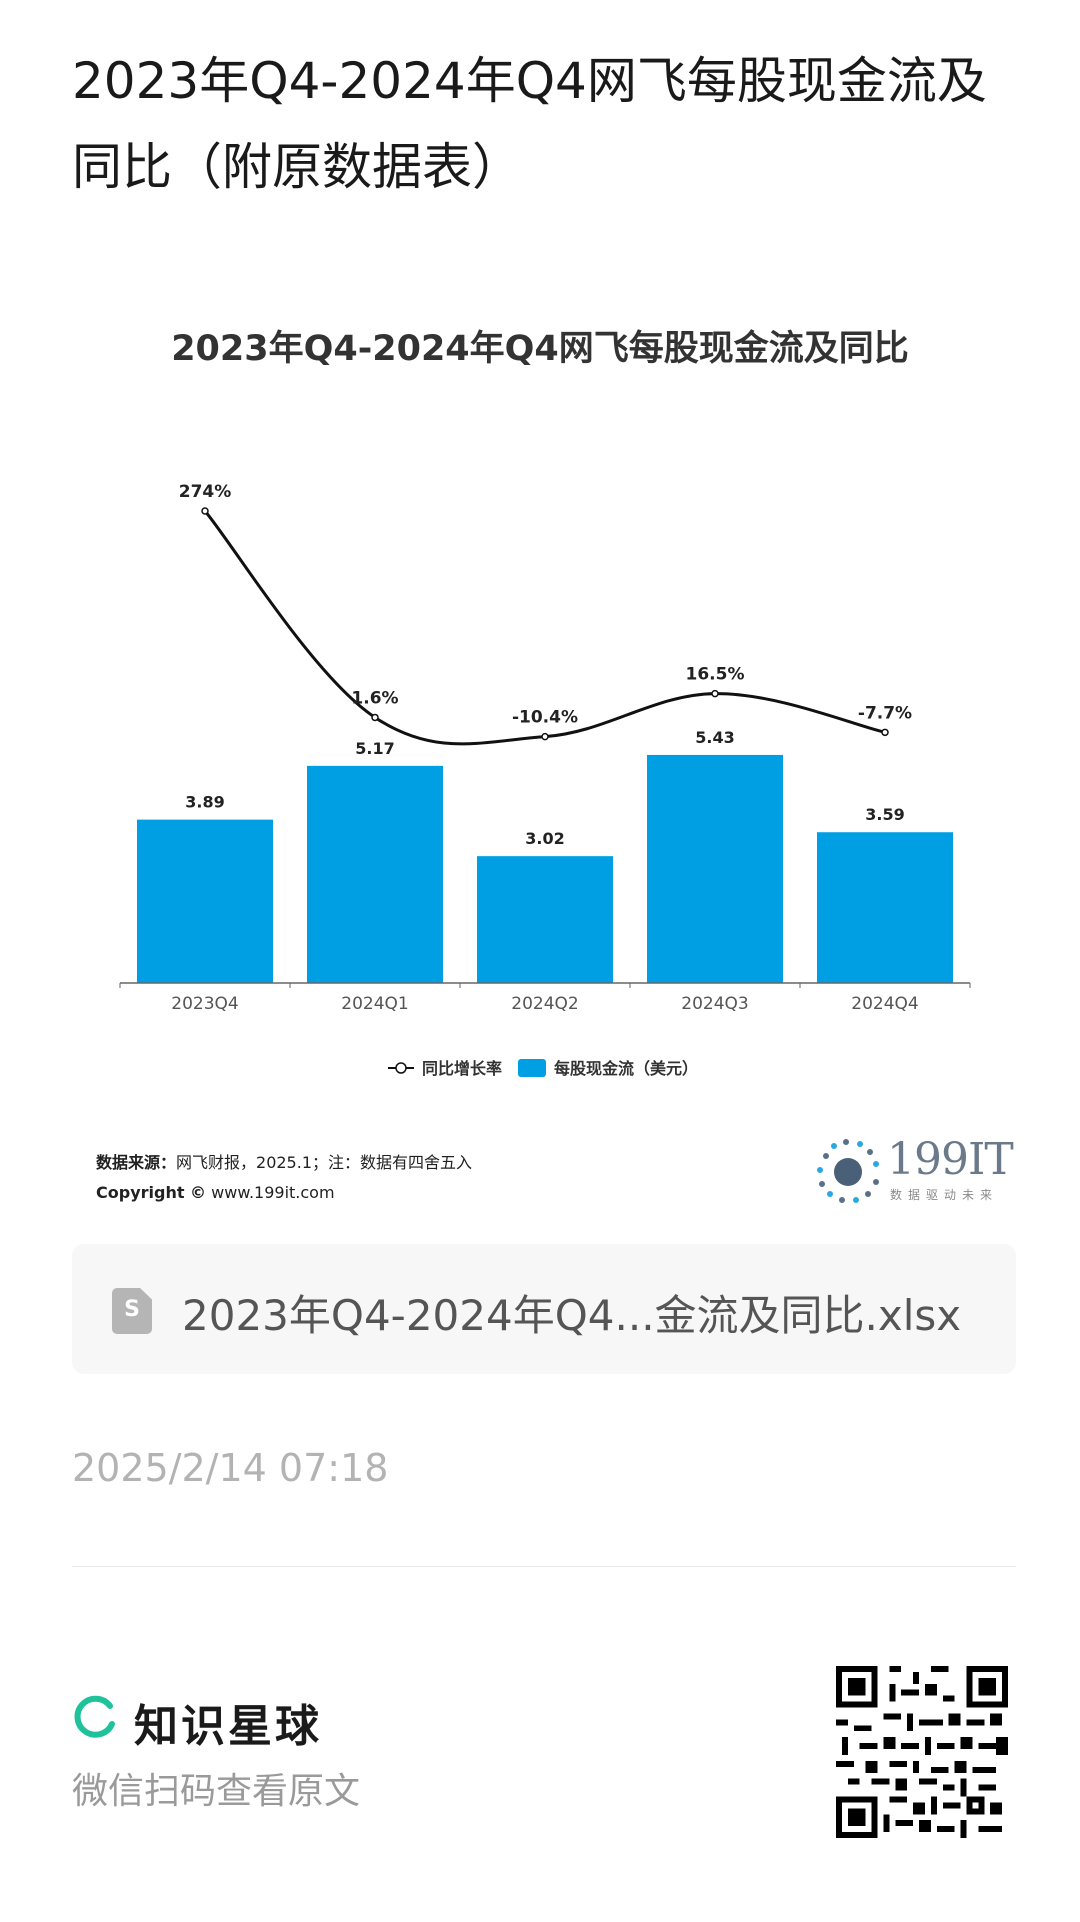 The height and width of the screenshot is (1922, 1080). Describe the element at coordinates (401, 1068) in the screenshot. I see `legend-line-dot` at that location.